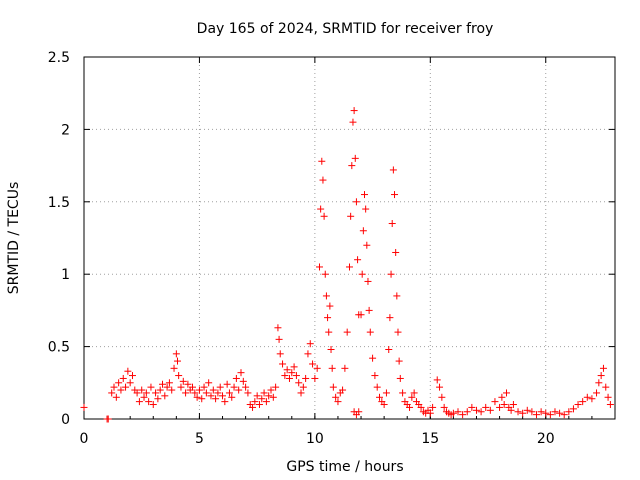 The image size is (640, 480). What do you see at coordinates (430, 439) in the screenshot?
I see `x-tick-label: 15` at bounding box center [430, 439].